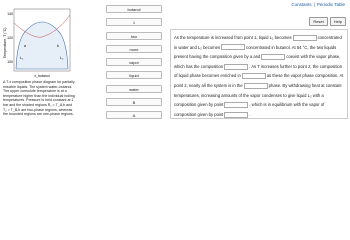  What do you see at coordinates (134, 35) in the screenshot?
I see `word-tile: two` at bounding box center [134, 35].